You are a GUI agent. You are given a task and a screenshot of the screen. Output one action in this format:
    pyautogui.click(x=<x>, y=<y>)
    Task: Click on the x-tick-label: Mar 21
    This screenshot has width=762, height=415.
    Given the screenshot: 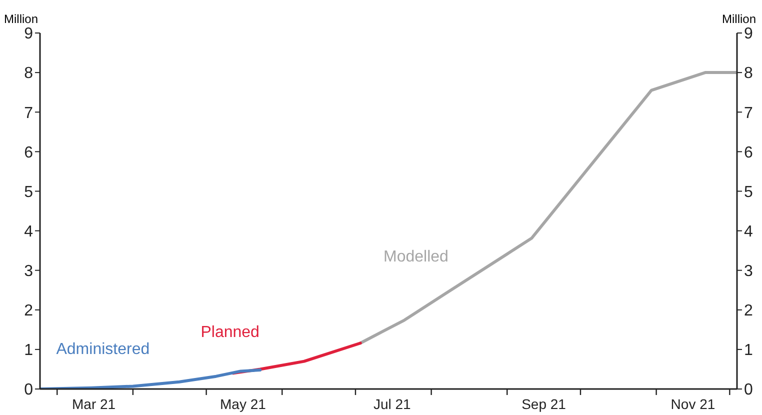 What is the action you would take?
    pyautogui.click(x=94, y=404)
    